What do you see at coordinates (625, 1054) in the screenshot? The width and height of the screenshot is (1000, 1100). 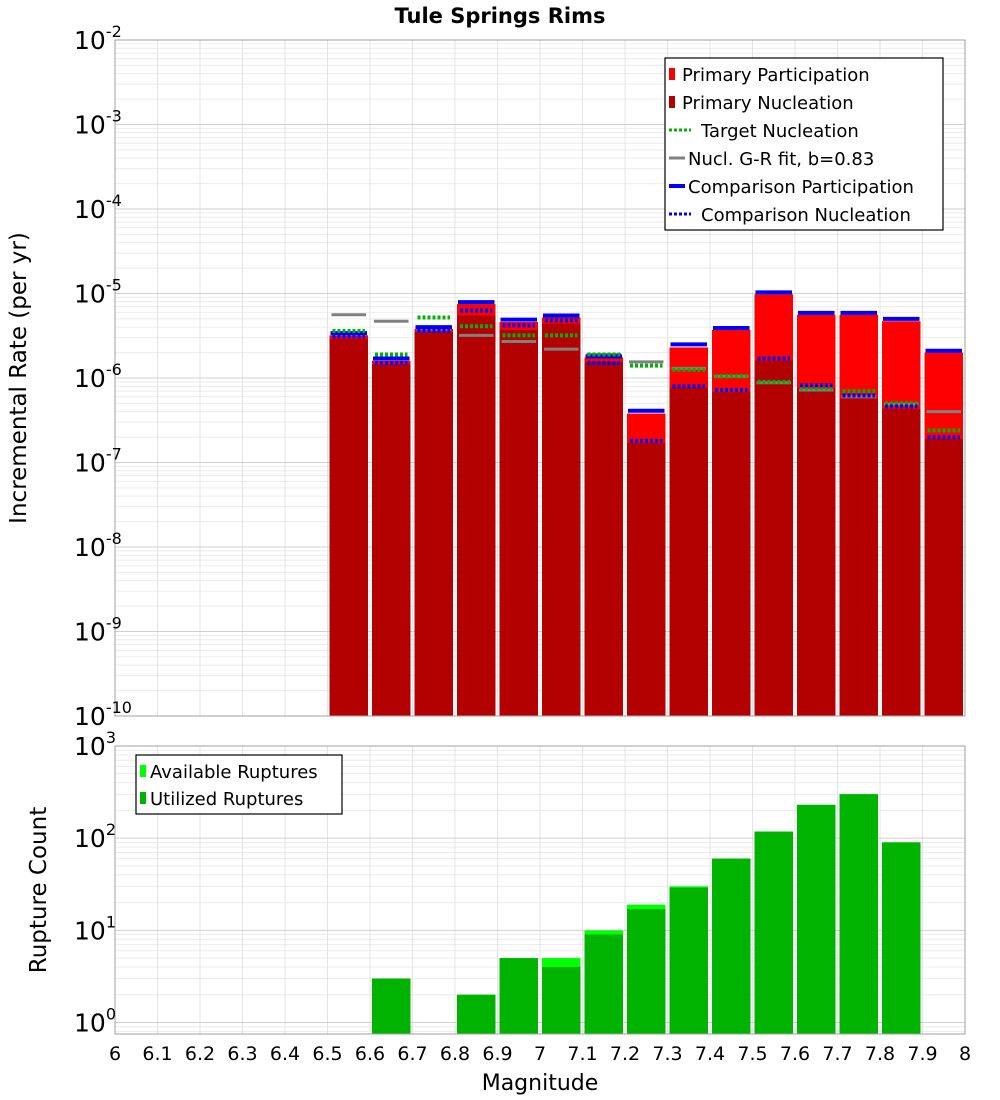 I see `x-tick-label: 7.2` at bounding box center [625, 1054].